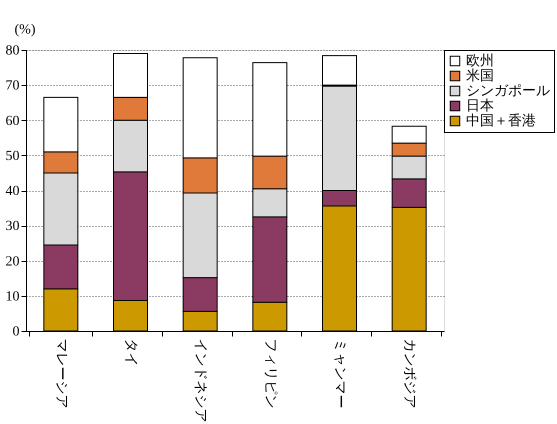 This screenshot has height=424, width=557. Describe the element at coordinates (13, 226) in the screenshot. I see `y-tick-label: 30` at that location.